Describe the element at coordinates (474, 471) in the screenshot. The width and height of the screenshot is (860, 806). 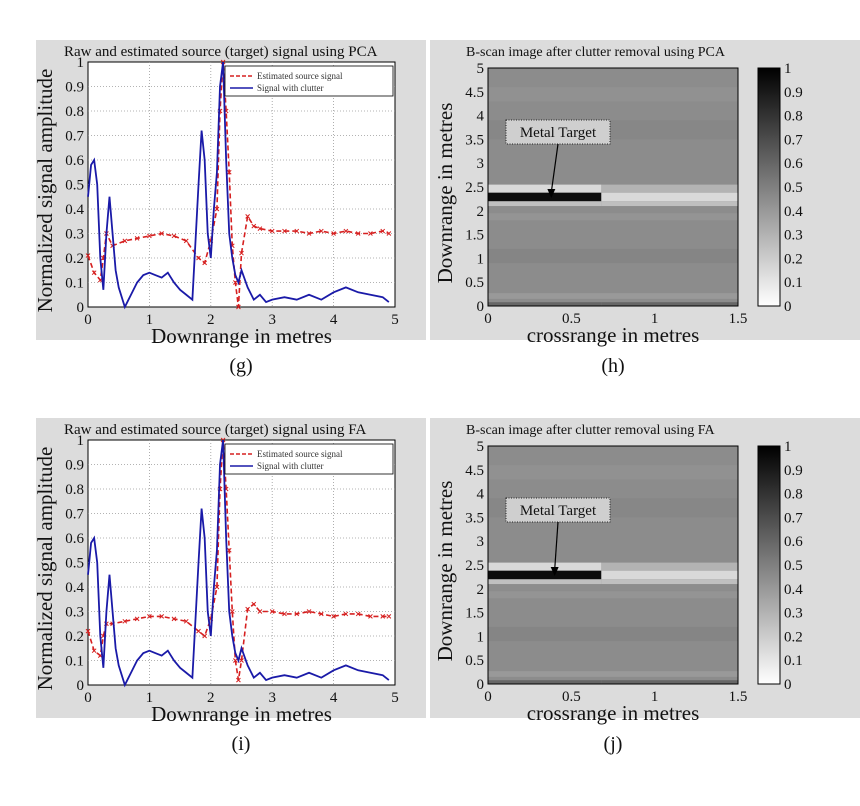
I see `y-tick-label: 4.5` at that location.